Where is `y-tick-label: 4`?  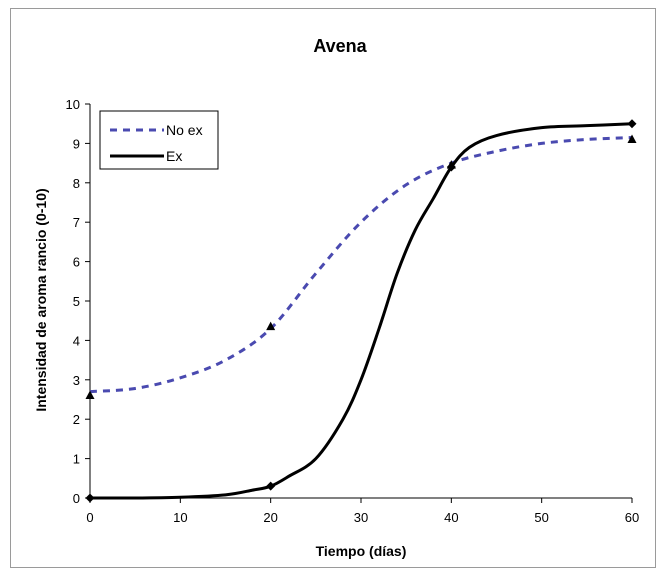 y-tick-label: 4 is located at coordinates (76, 340).